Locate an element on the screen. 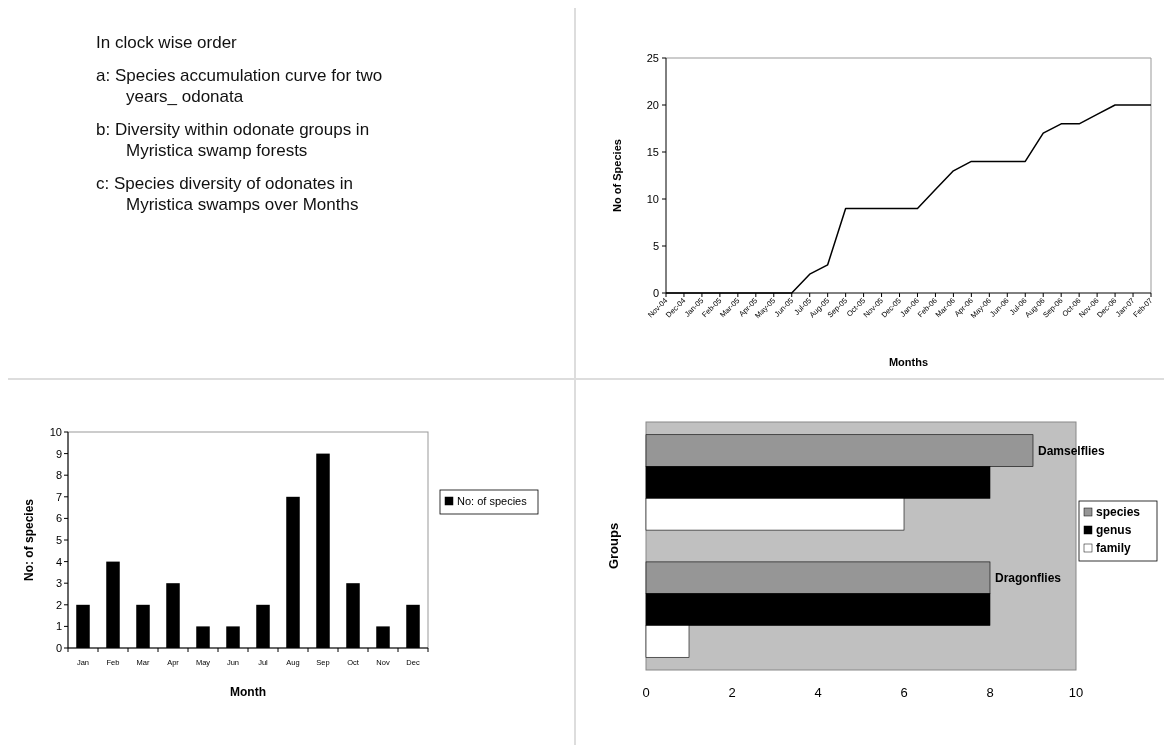  y-tick-label: 25 is located at coordinates (652, 58).